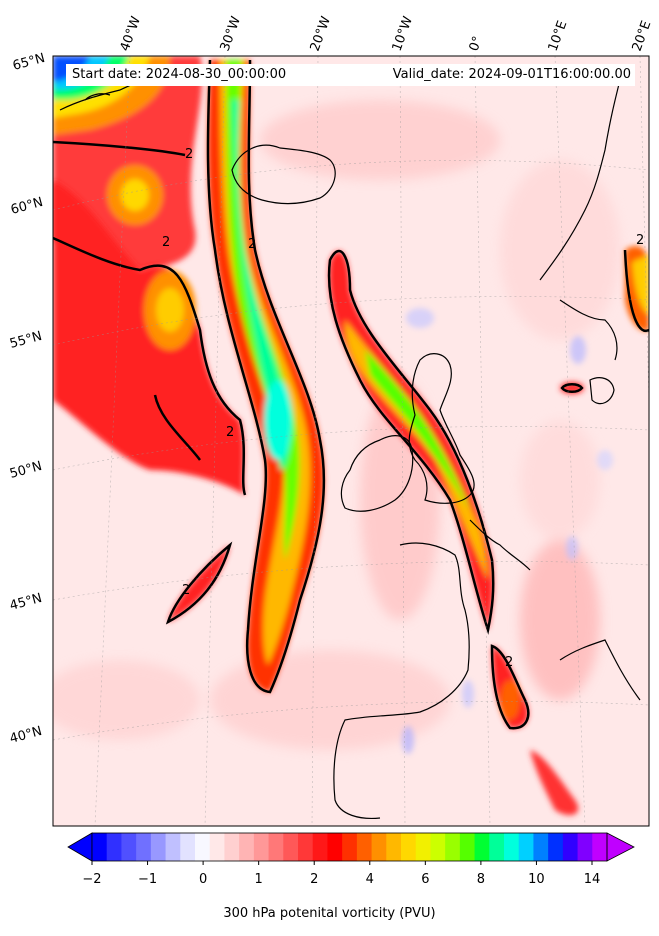 This screenshot has width=659, height=936. What do you see at coordinates (476, 43) in the screenshot?
I see `lon-label: 0°` at bounding box center [476, 43].